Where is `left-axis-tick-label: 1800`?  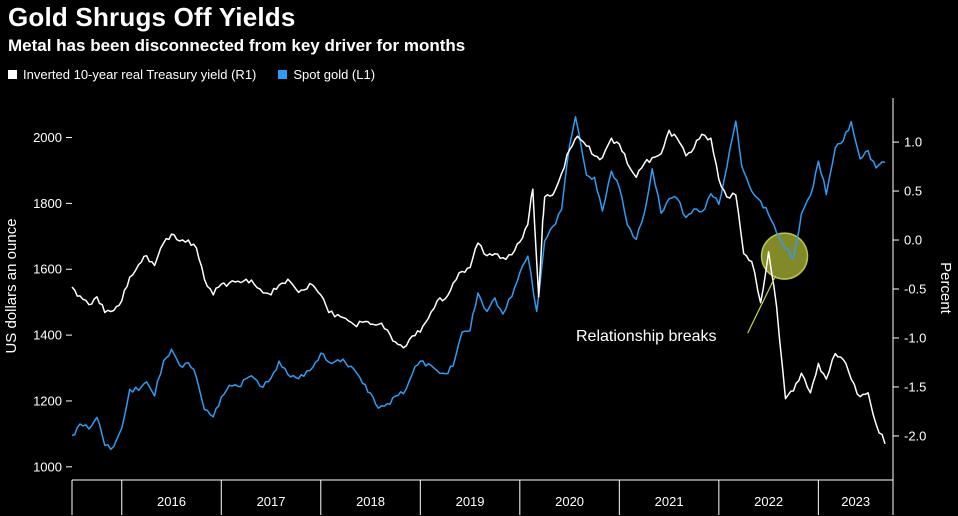
left-axis-tick-label: 1800 is located at coordinates (47, 203).